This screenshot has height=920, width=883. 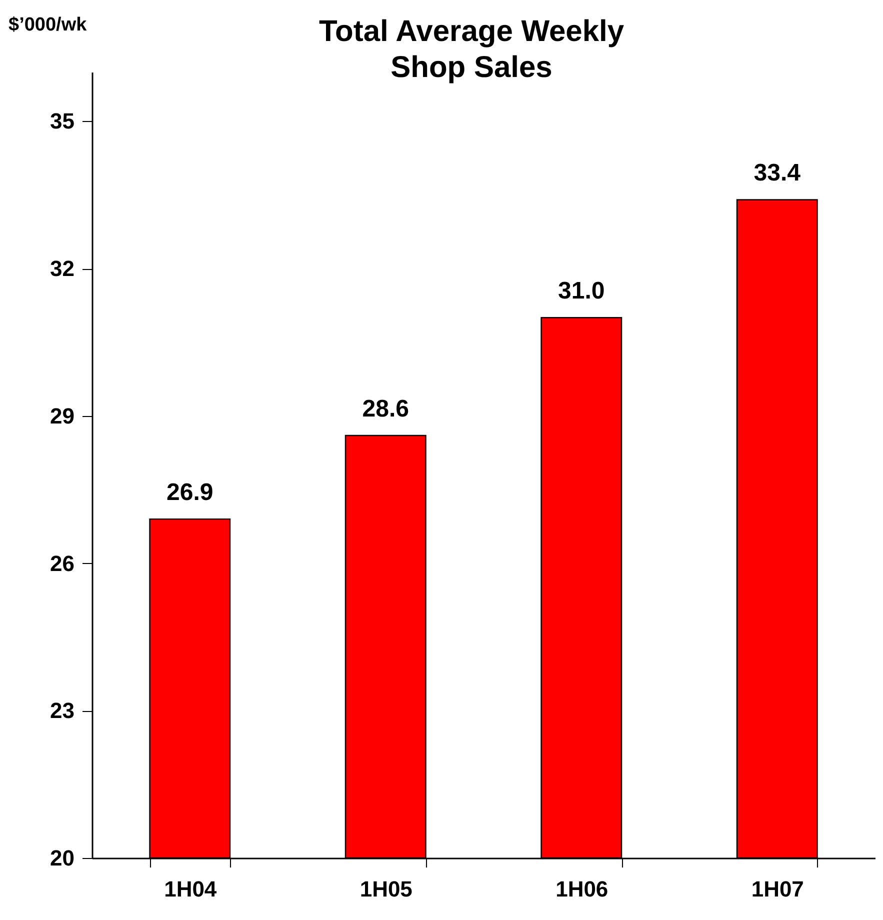 What do you see at coordinates (62, 415) in the screenshot?
I see `y-tick-label: 29` at bounding box center [62, 415].